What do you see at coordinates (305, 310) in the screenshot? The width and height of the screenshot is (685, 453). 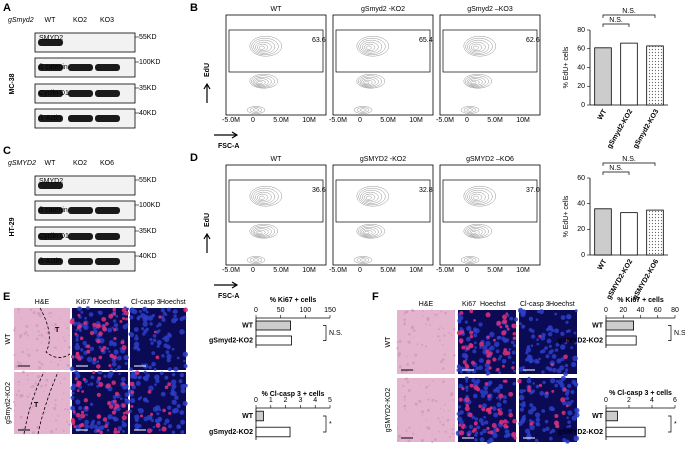 I see `x-tick-label: 100` at bounding box center [305, 310].